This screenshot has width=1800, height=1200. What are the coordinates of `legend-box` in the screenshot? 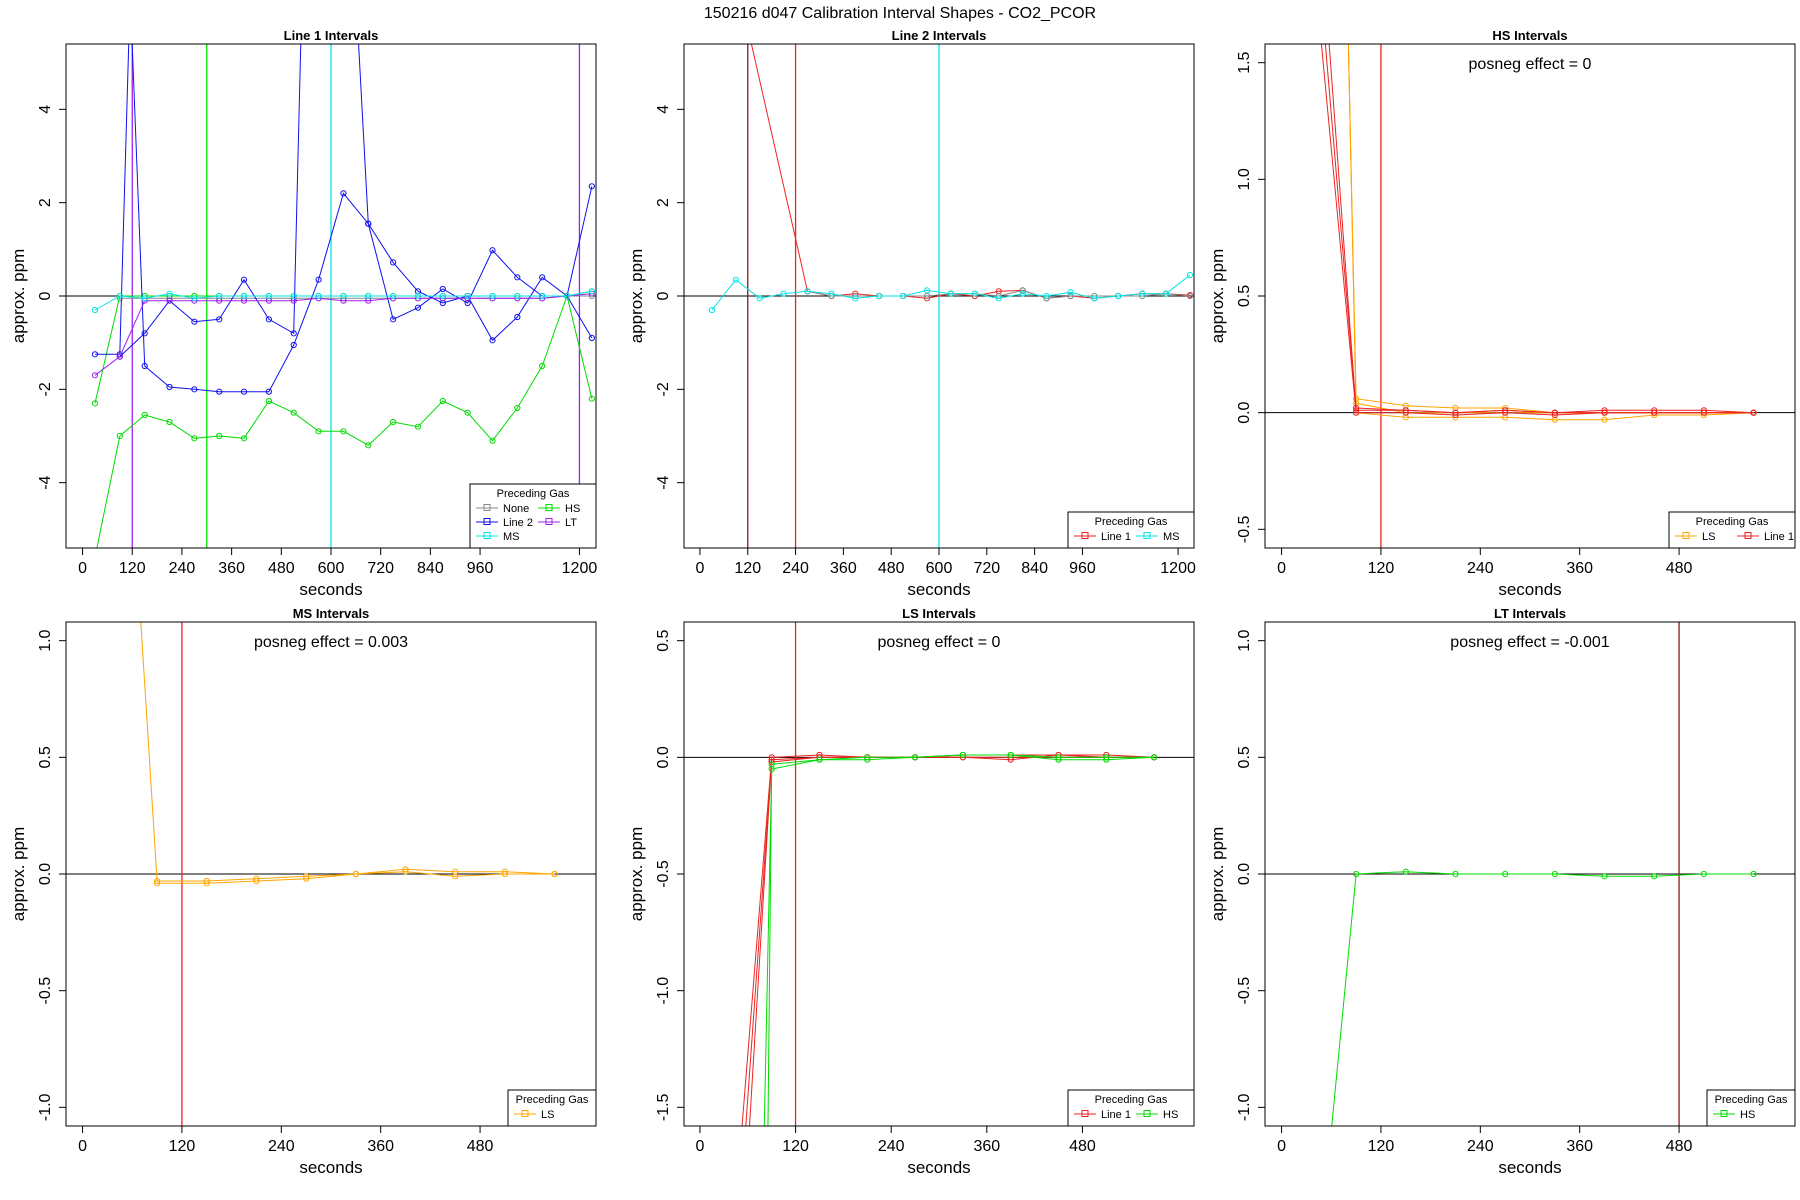 It's located at (1131, 530).